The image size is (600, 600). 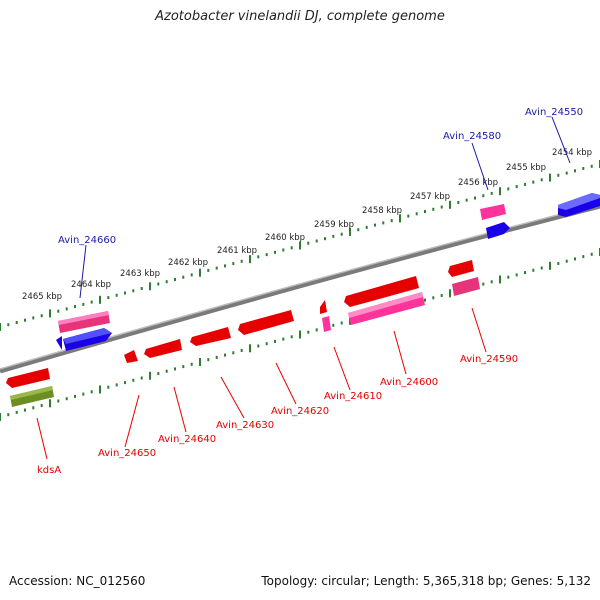 I want to click on scale-label-2455: 2455 kbp, so click(x=526, y=168).